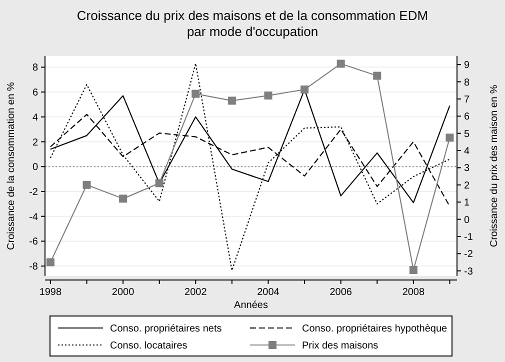  I want to click on y2-tick-label: 8, so click(467, 82).